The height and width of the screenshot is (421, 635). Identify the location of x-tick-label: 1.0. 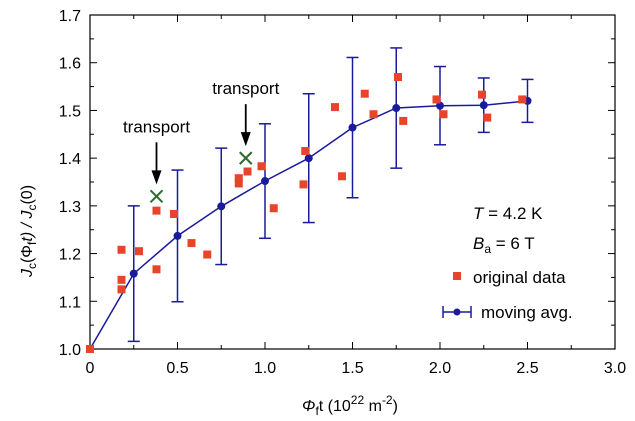
(265, 368).